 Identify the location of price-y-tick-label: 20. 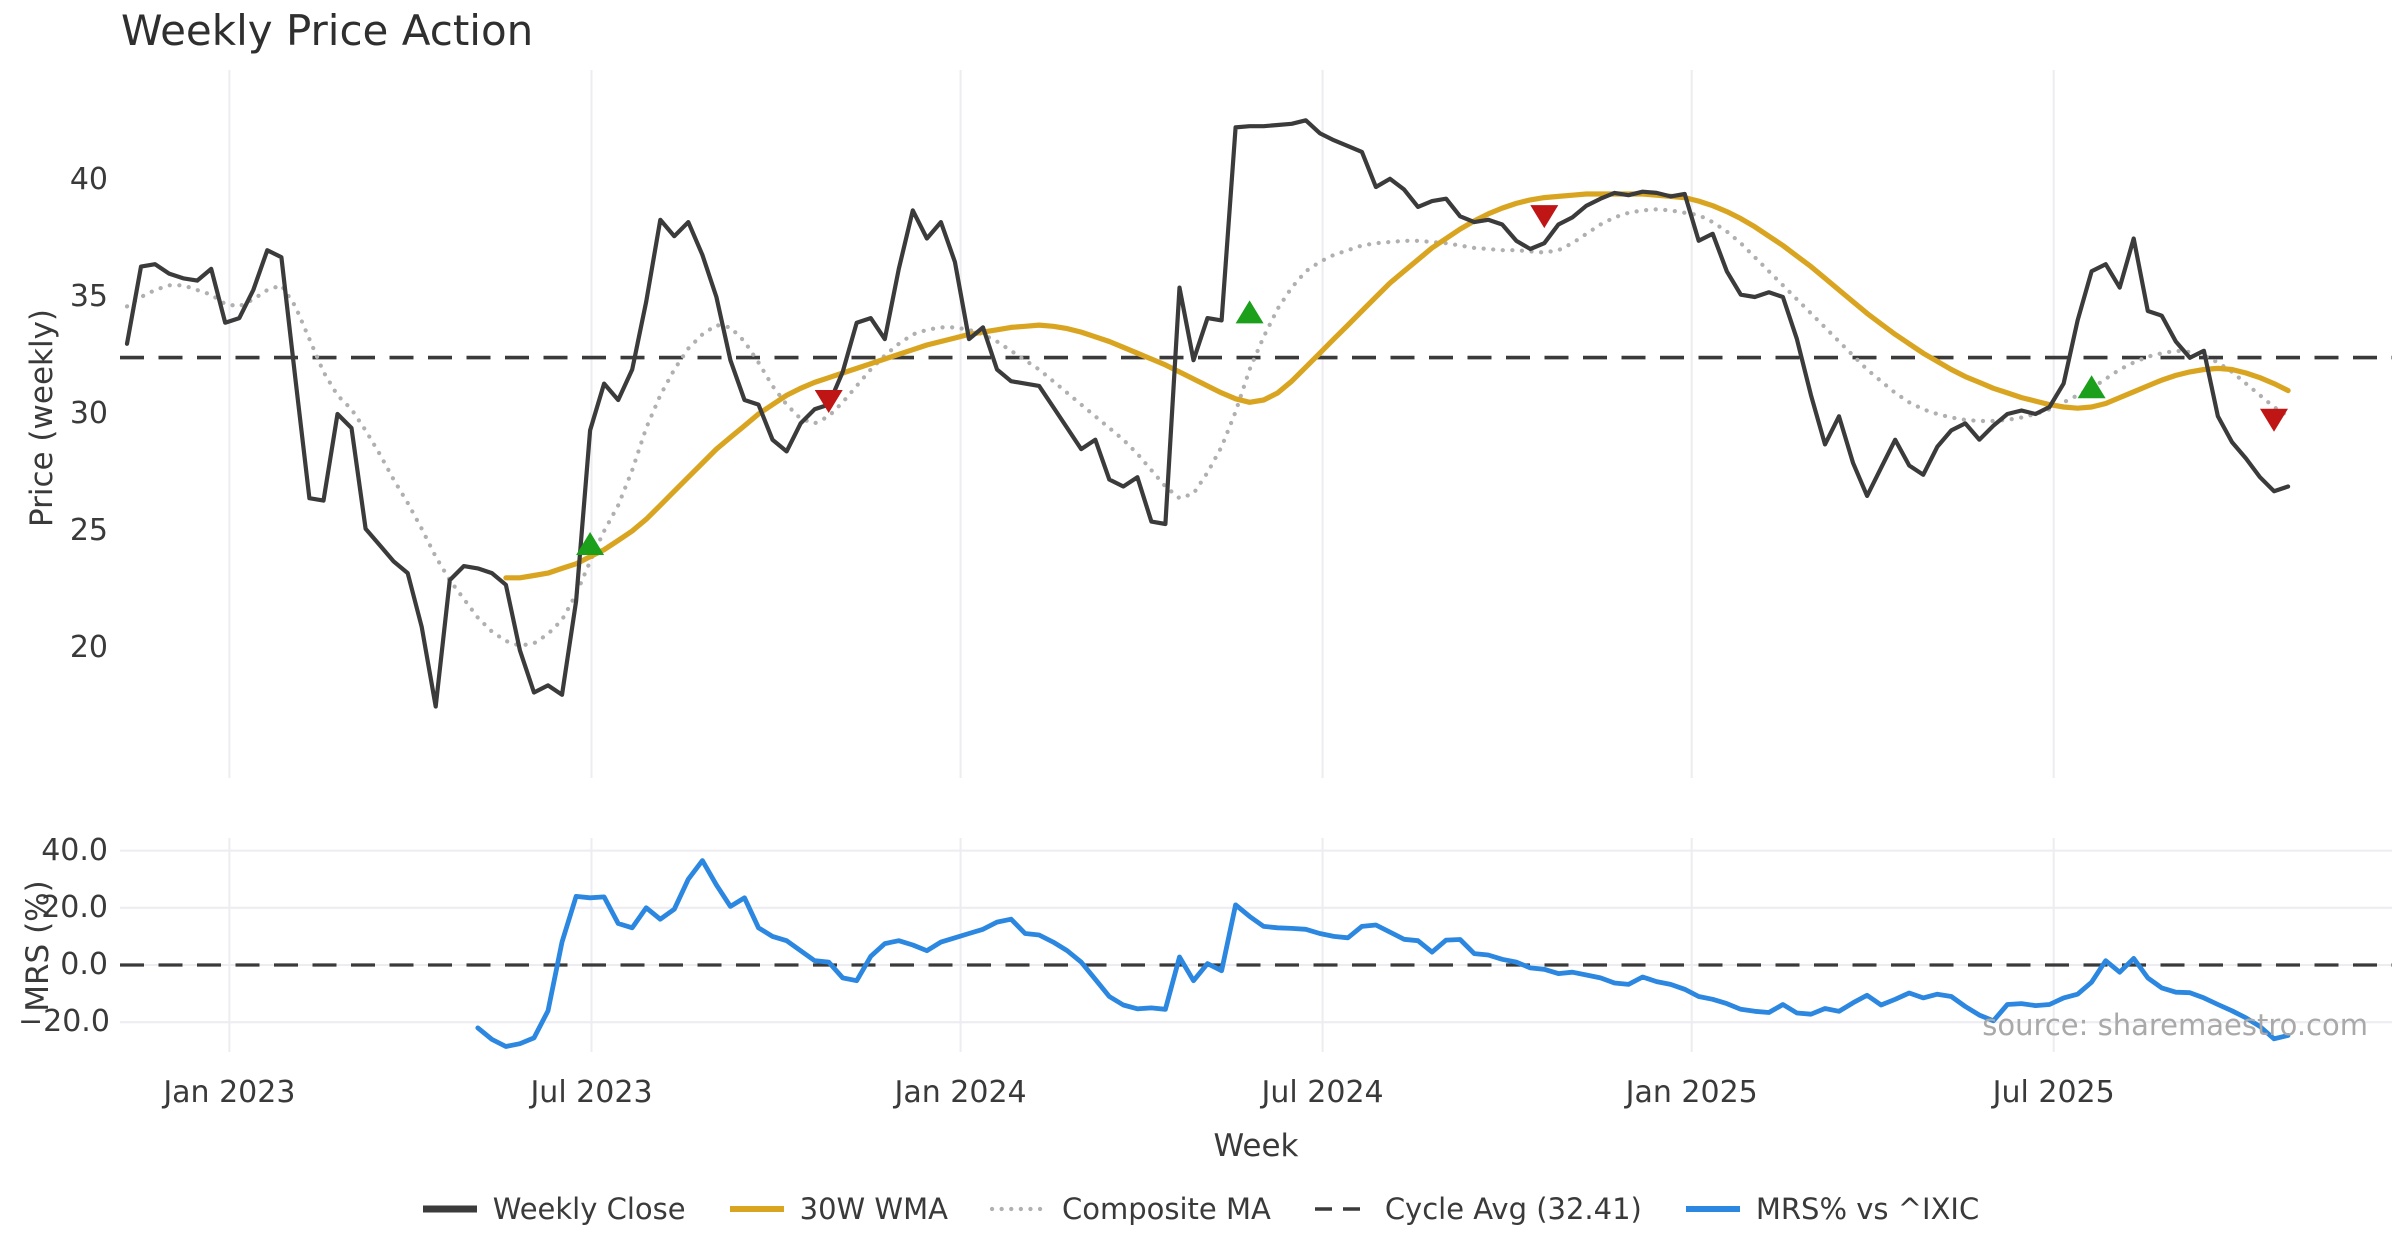
(88, 647).